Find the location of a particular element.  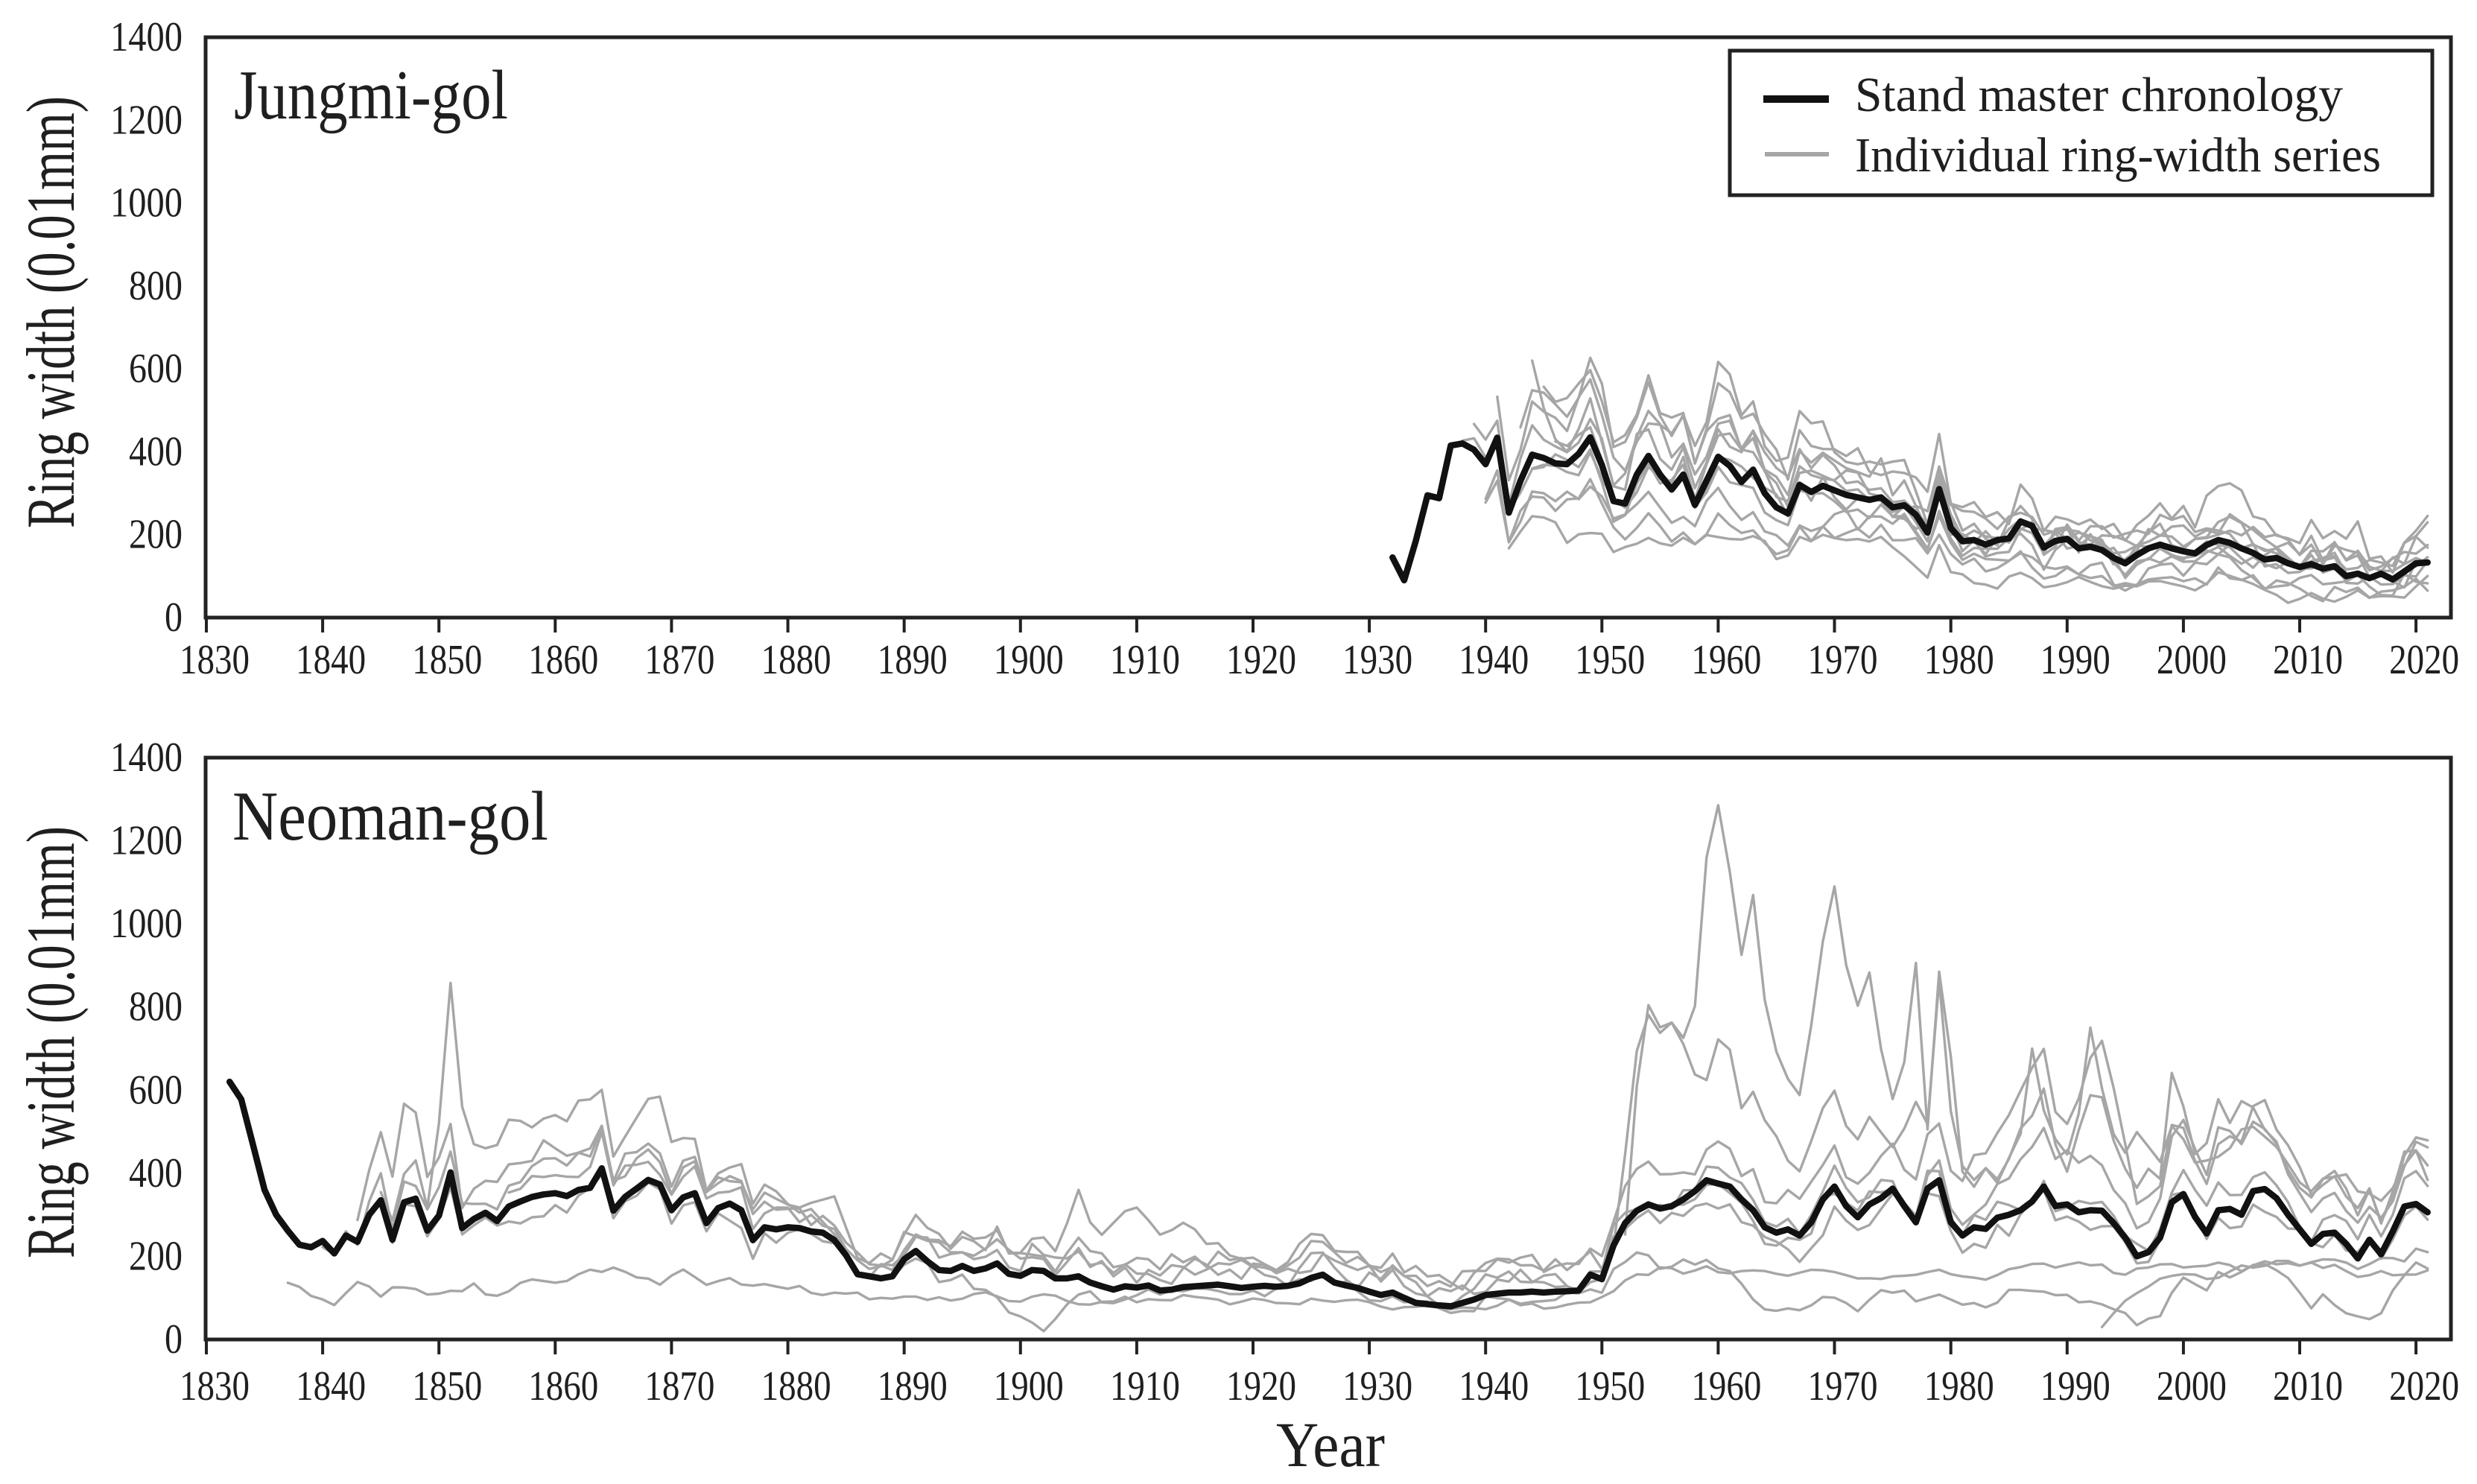

svg-text: Stand master chronology is located at coordinates (2099, 95).